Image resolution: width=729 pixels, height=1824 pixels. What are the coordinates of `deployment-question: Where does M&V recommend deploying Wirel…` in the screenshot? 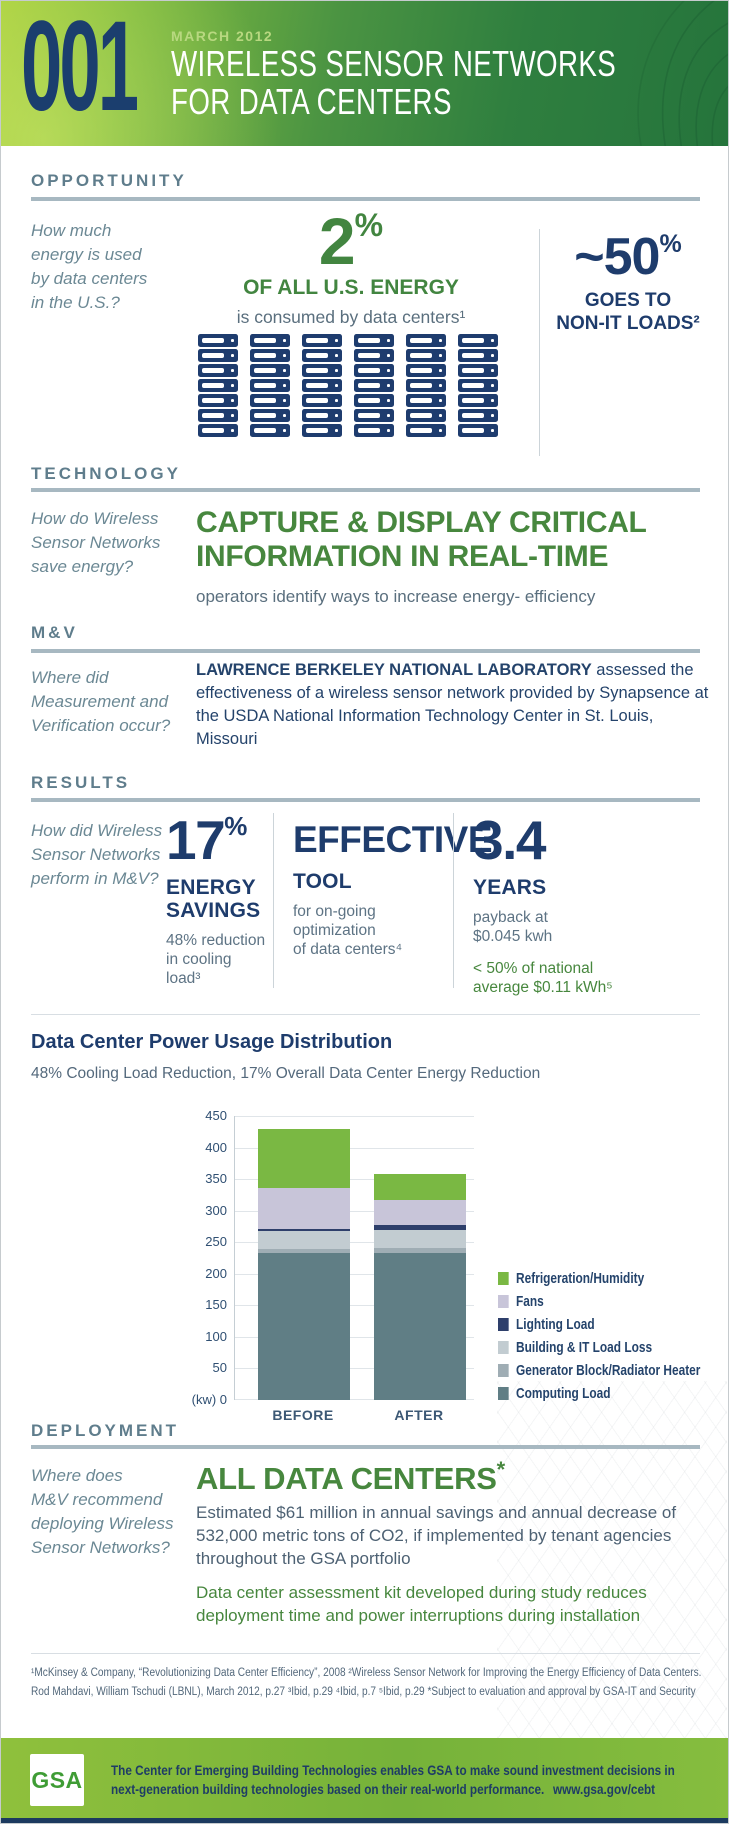 It's located at (106, 1512).